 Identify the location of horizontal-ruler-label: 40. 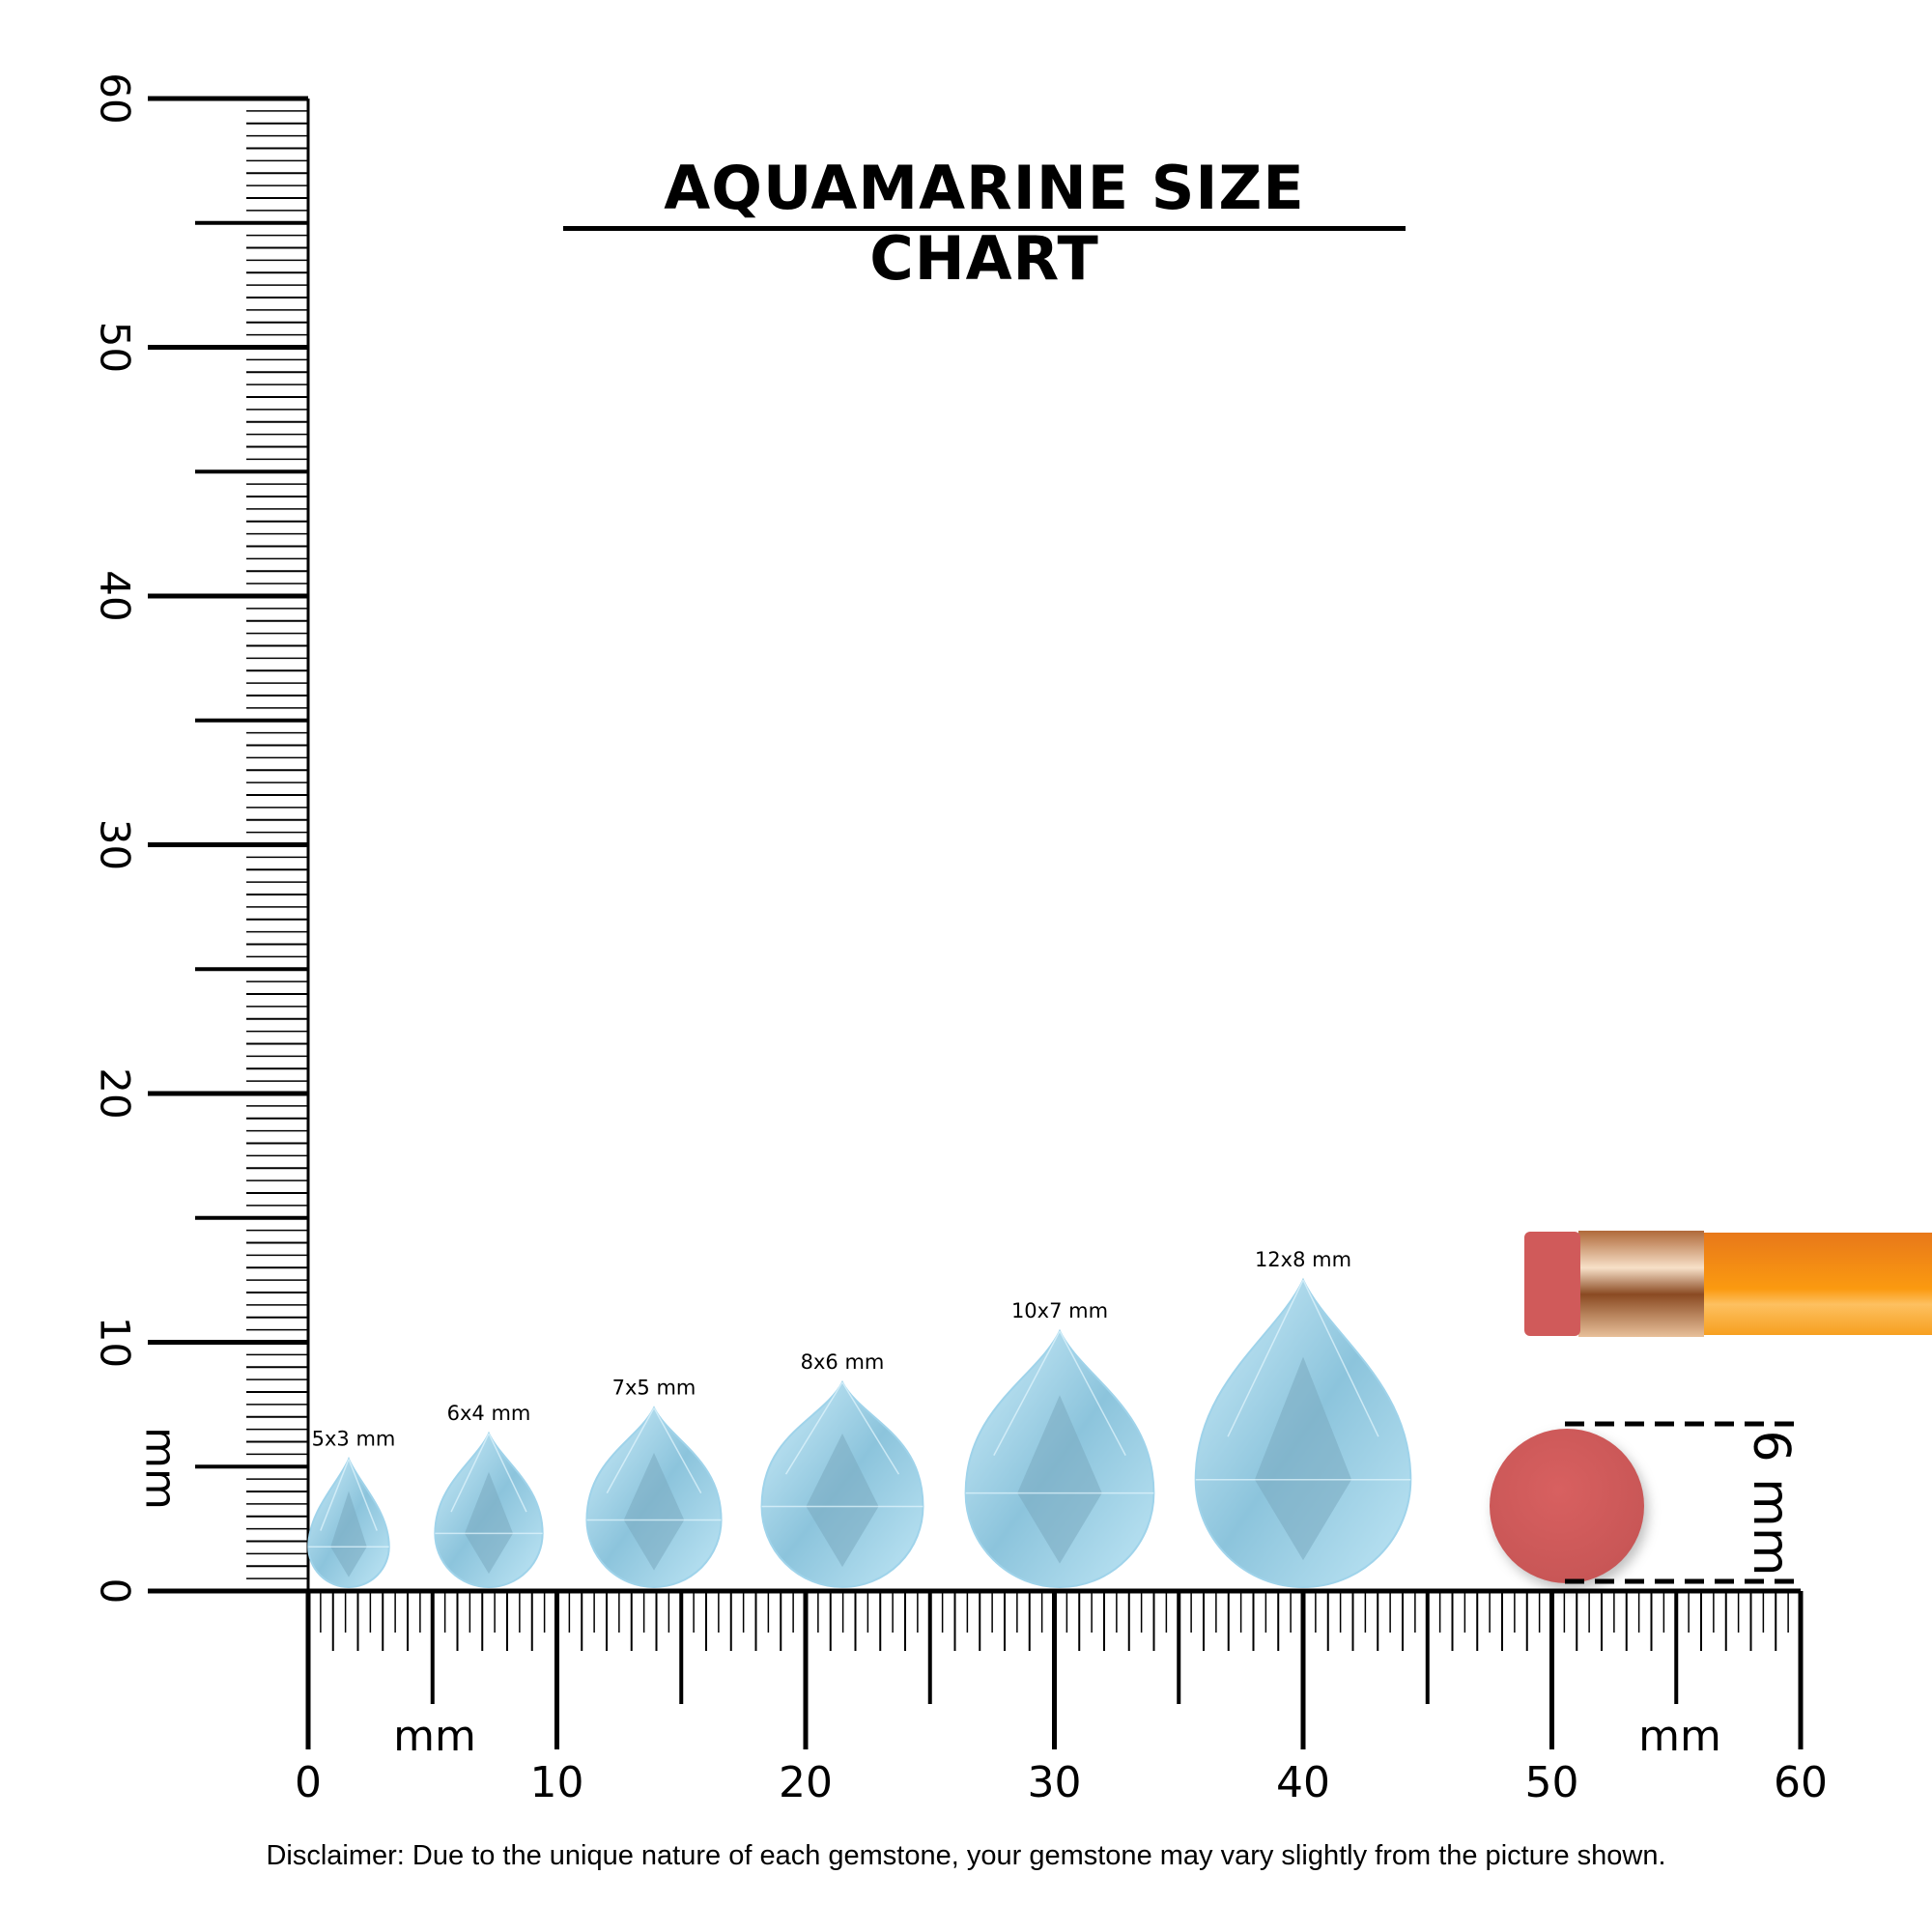
(1303, 1782).